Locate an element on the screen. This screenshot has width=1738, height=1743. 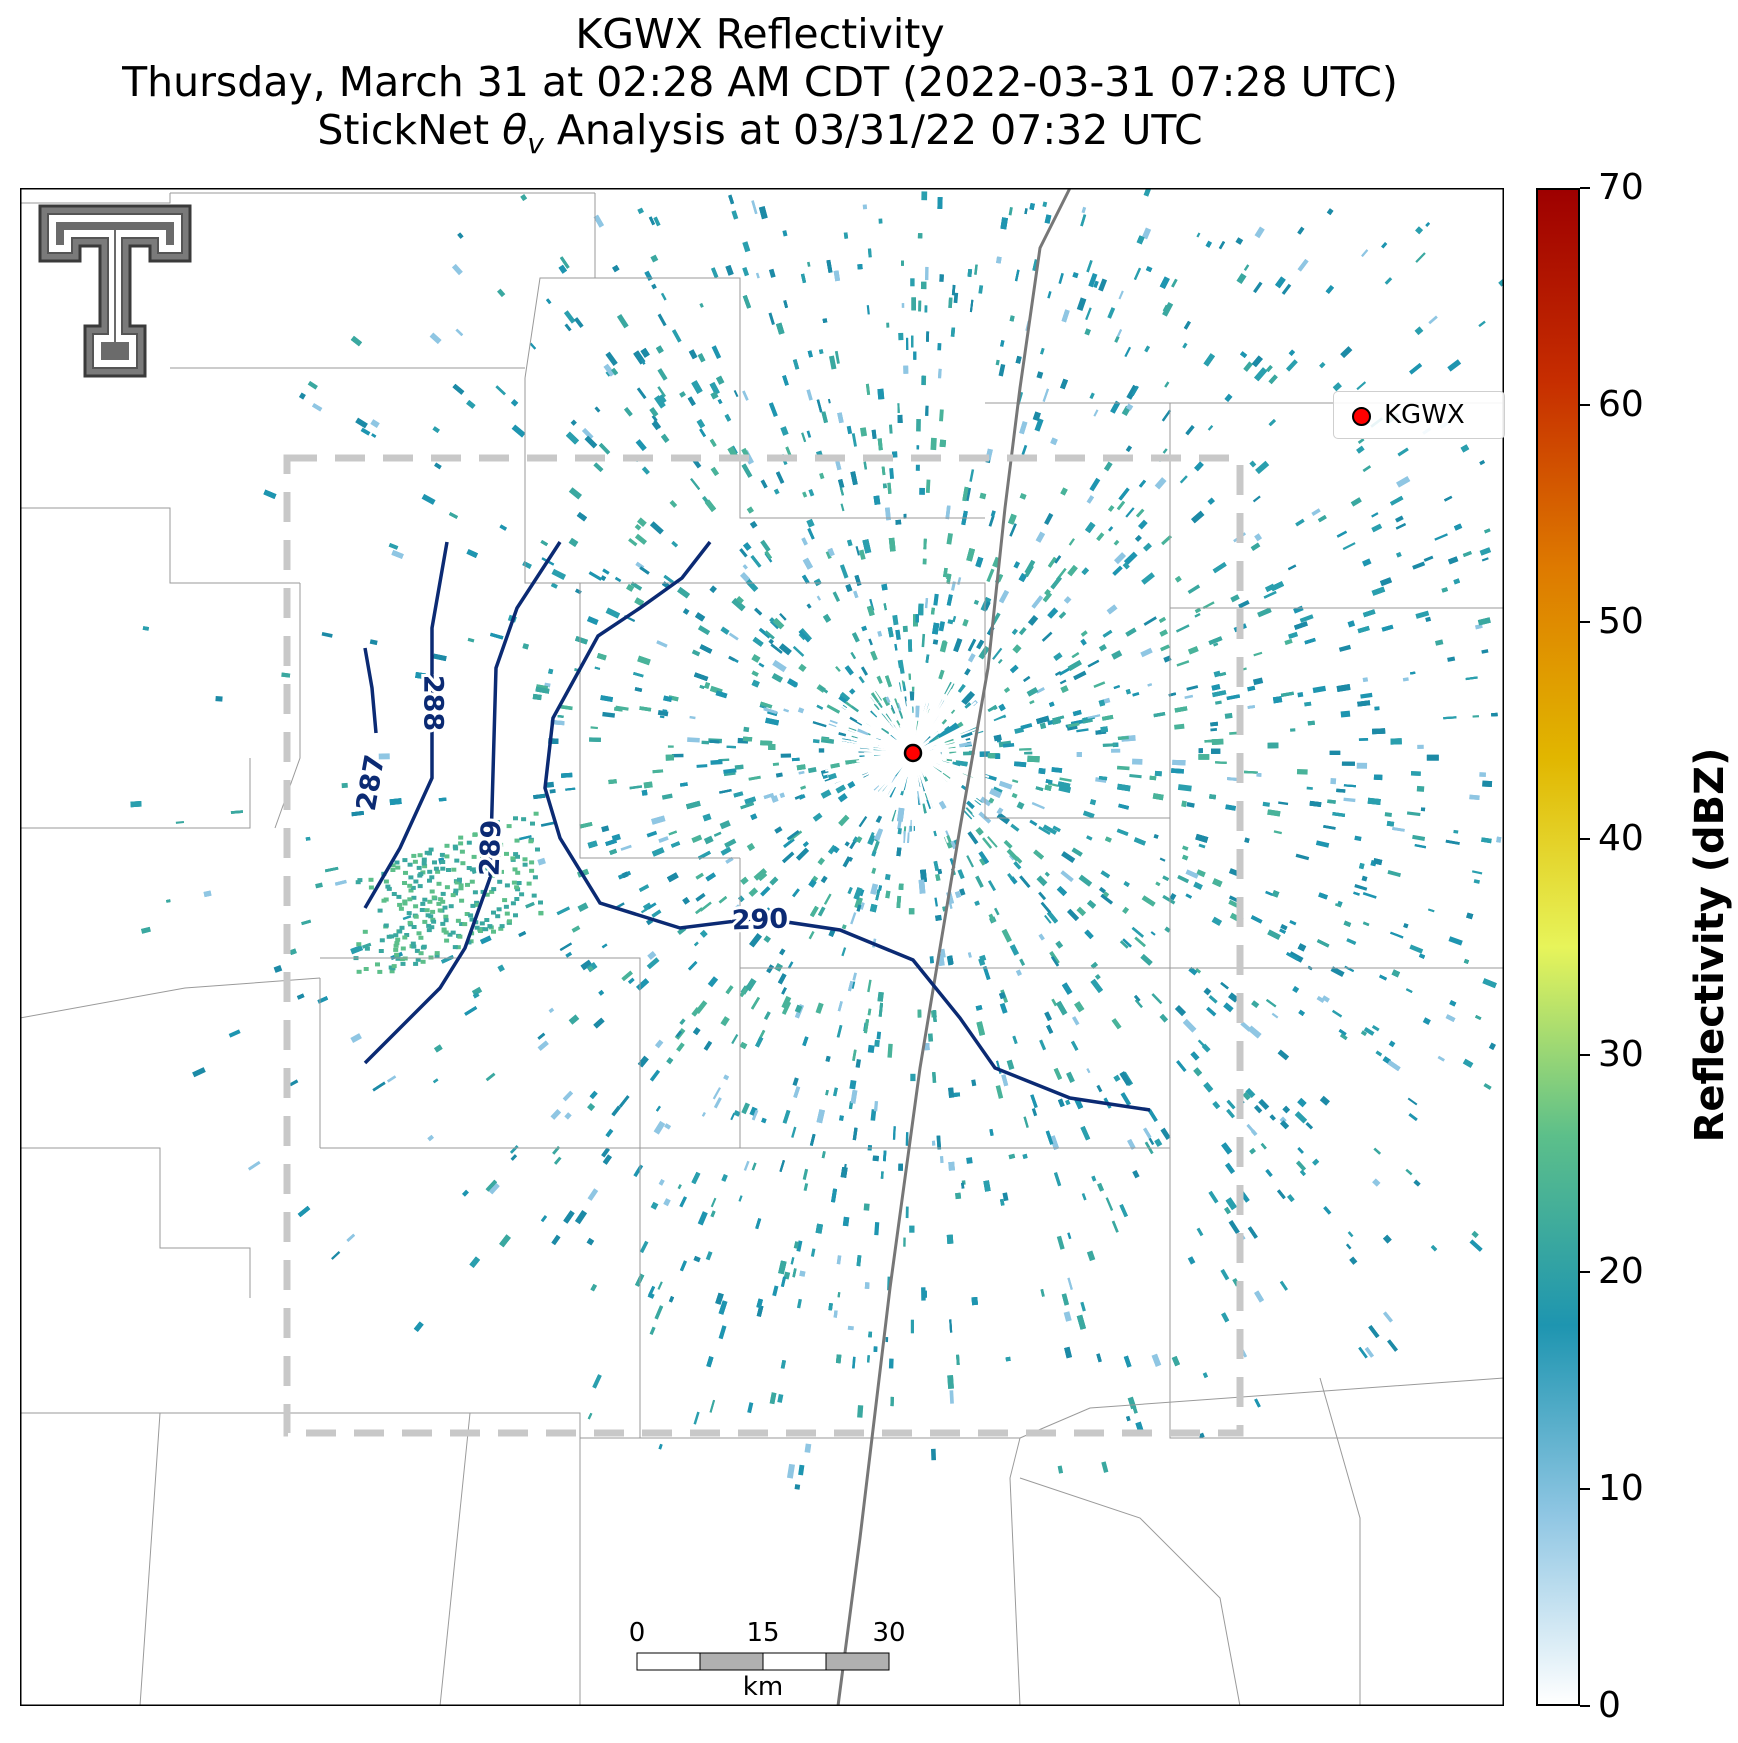
legend: KGWX is located at coordinates (1419, 415).